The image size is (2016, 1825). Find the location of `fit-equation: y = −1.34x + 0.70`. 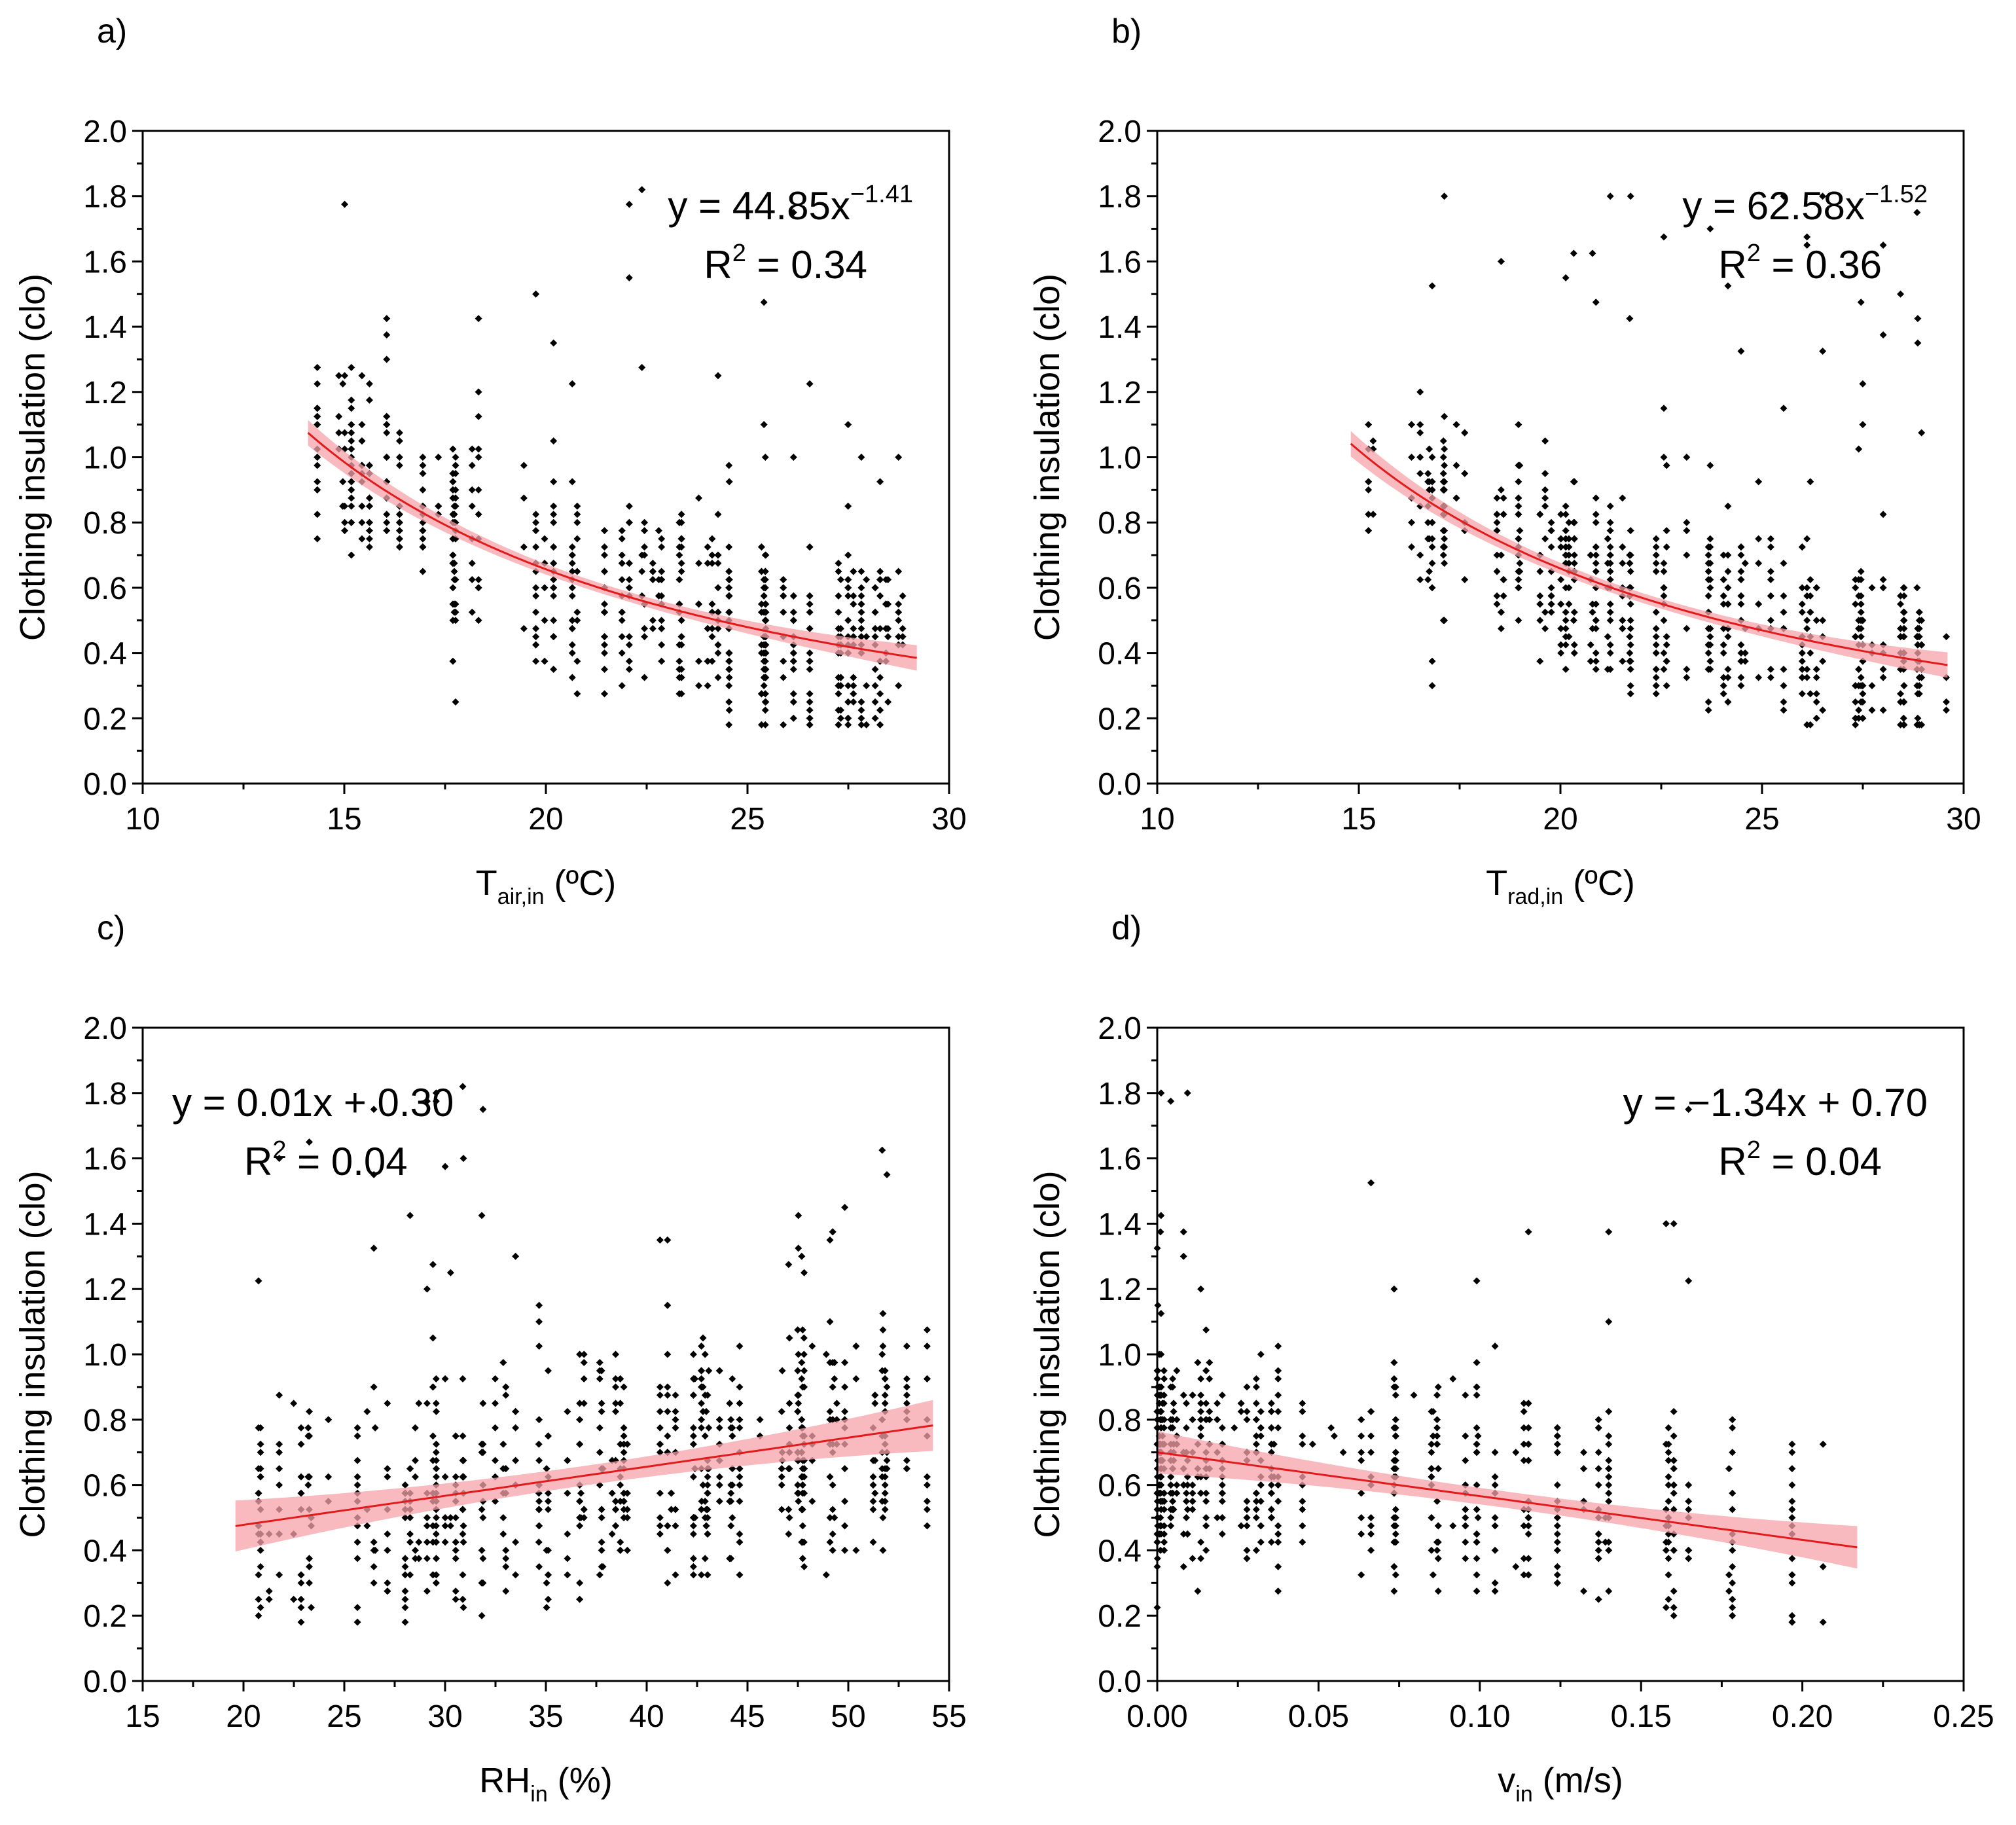

fit-equation: y = −1.34x + 0.70 is located at coordinates (1775, 1103).